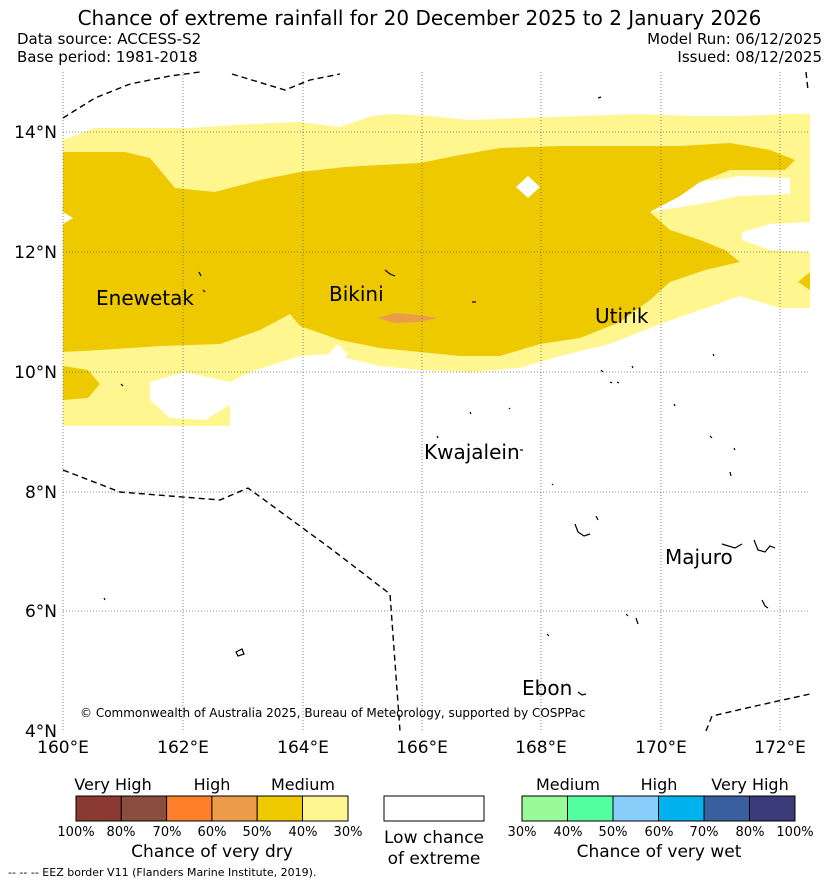 The height and width of the screenshot is (885, 839). What do you see at coordinates (659, 852) in the screenshot?
I see `wet-colorbar-title: Chance of very wet` at bounding box center [659, 852].